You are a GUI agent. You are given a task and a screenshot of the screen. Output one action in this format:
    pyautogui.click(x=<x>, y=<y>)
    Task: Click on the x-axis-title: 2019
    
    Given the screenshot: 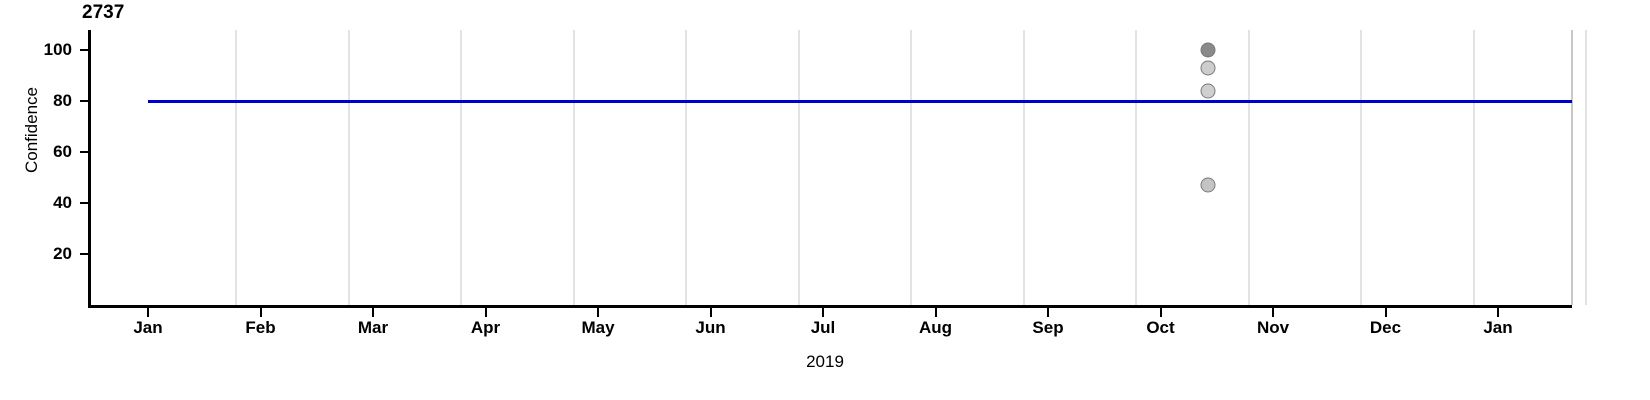 What is the action you would take?
    pyautogui.click(x=825, y=361)
    